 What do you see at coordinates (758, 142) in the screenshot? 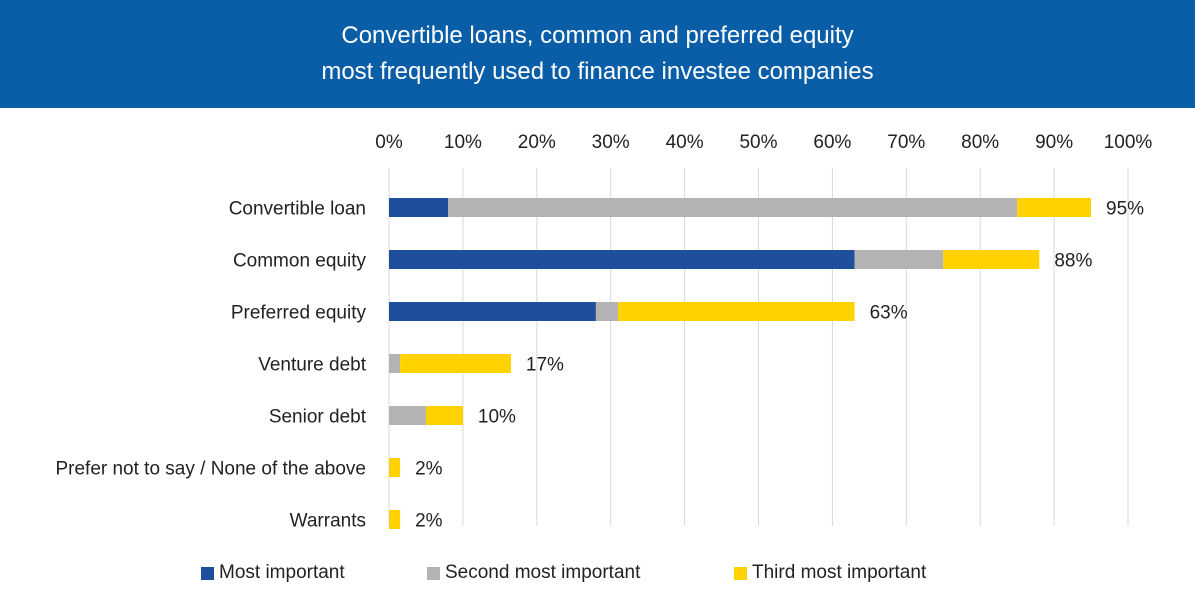
I see `x-tick-label: 50%` at bounding box center [758, 142].